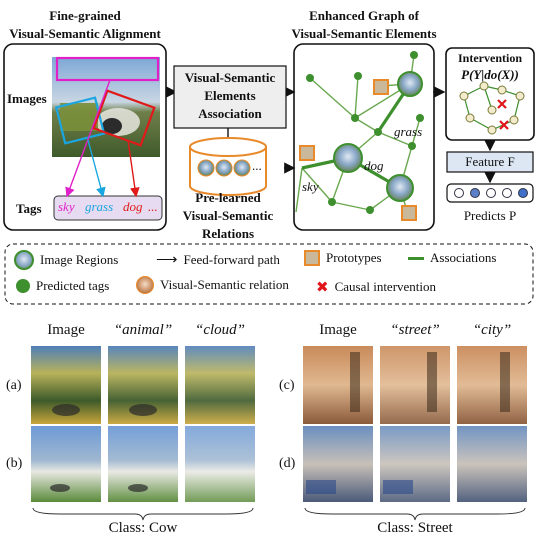  Describe the element at coordinates (80, 120) in the screenshot. I see `region-grass-box` at that location.